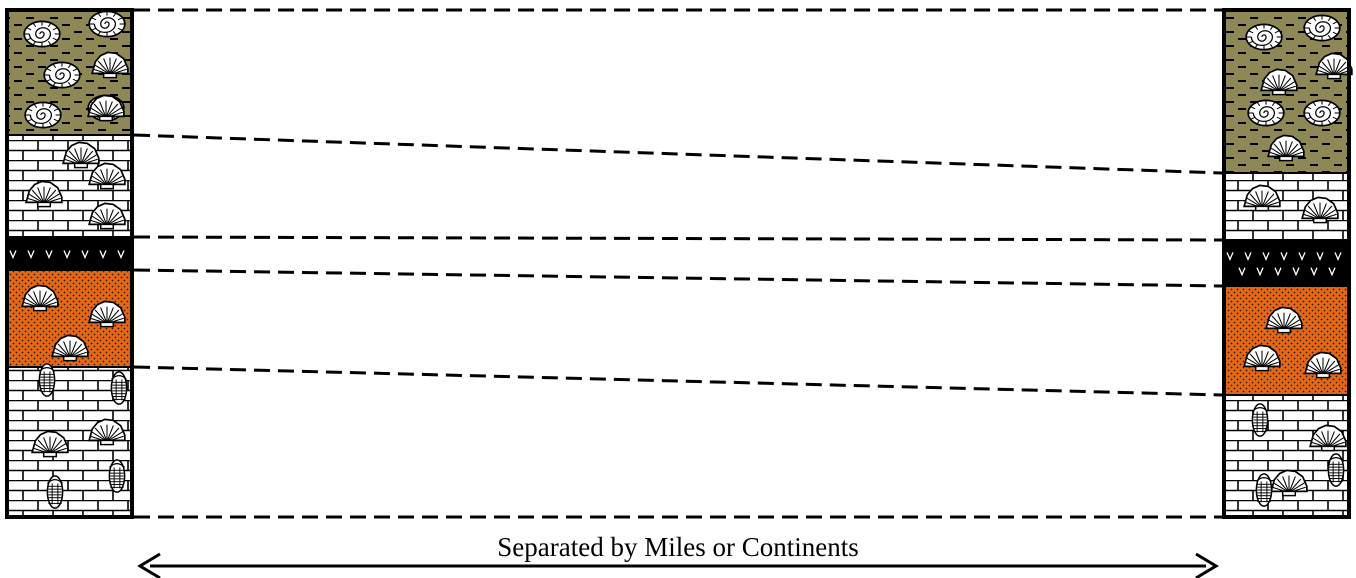  Describe the element at coordinates (1207, 565) in the screenshot. I see `arrowhead-right-icon` at that location.